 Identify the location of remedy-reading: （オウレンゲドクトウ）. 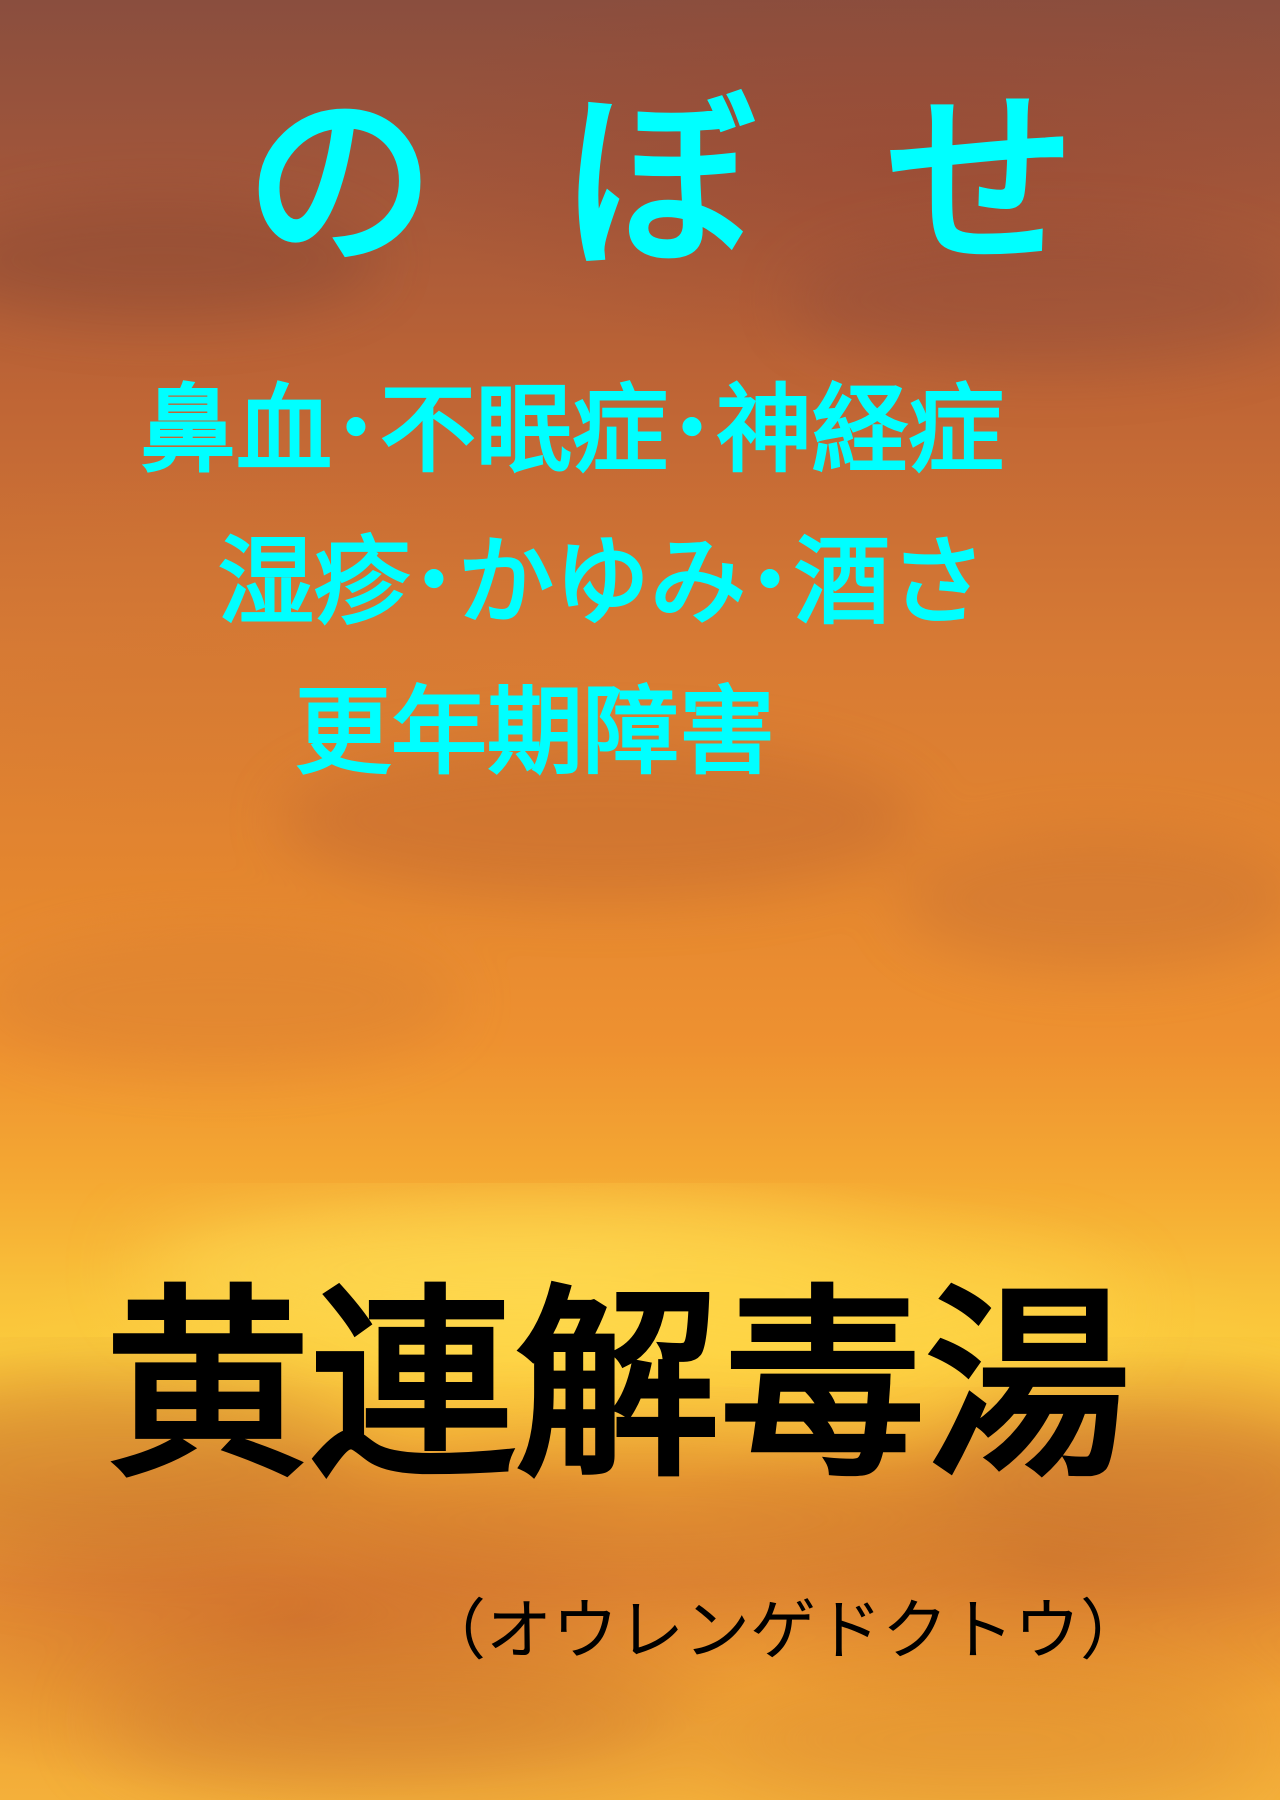
(783, 1630).